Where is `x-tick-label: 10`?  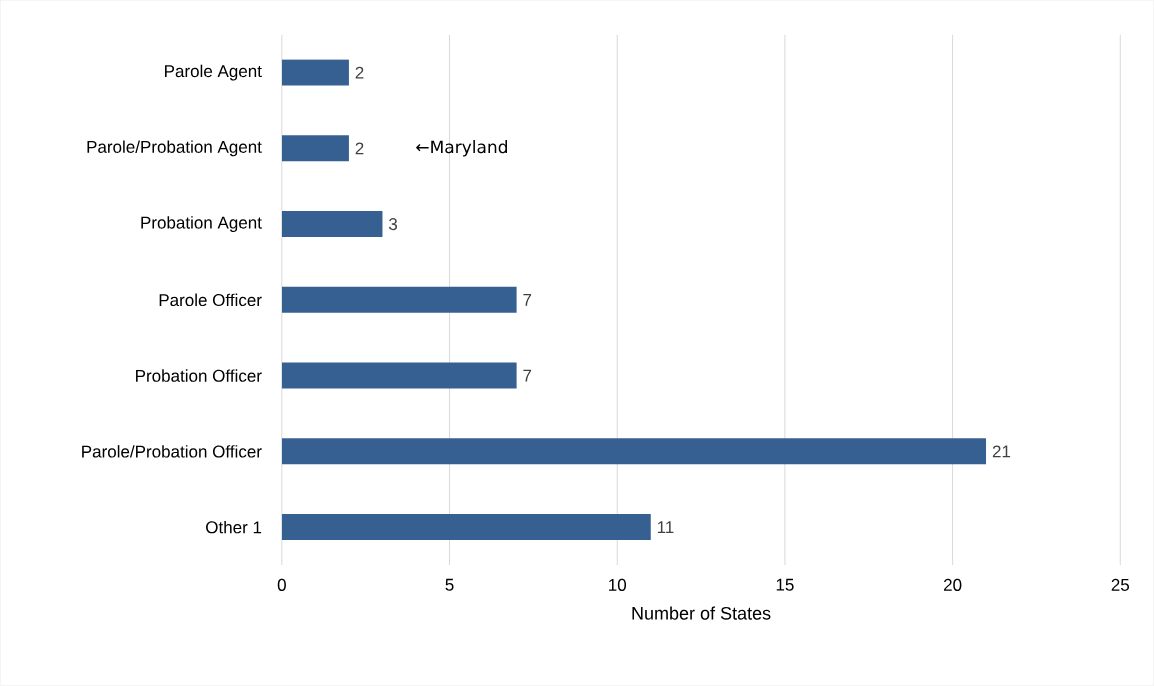
x-tick-label: 10 is located at coordinates (618, 585).